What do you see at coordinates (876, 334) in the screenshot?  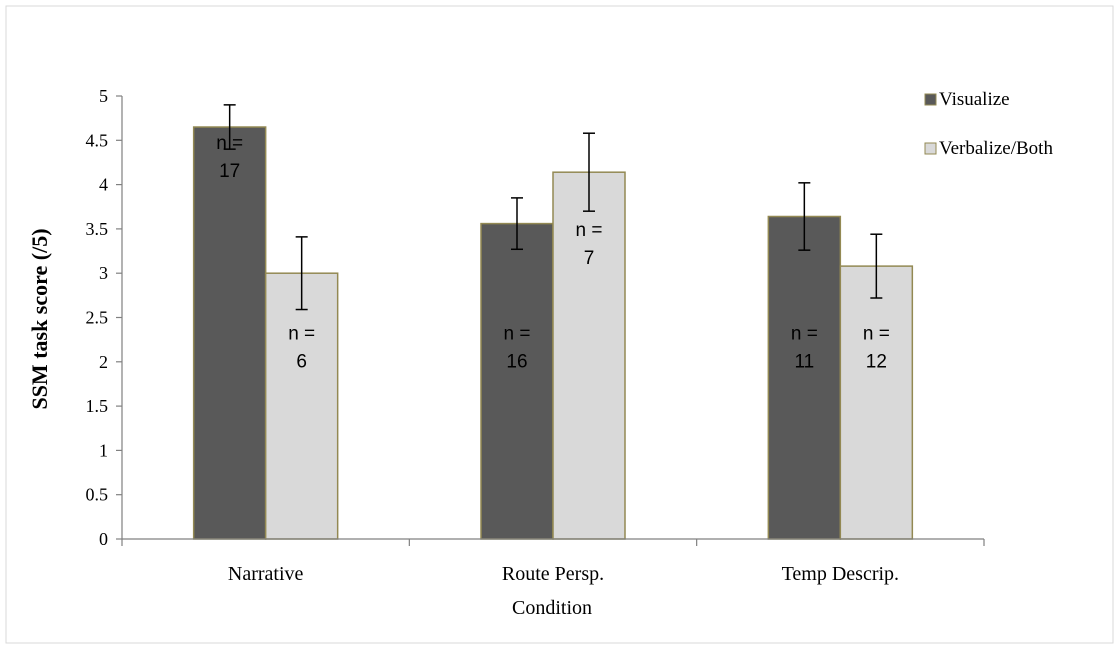 I see `n-label-prefix-1-2: n =` at bounding box center [876, 334].